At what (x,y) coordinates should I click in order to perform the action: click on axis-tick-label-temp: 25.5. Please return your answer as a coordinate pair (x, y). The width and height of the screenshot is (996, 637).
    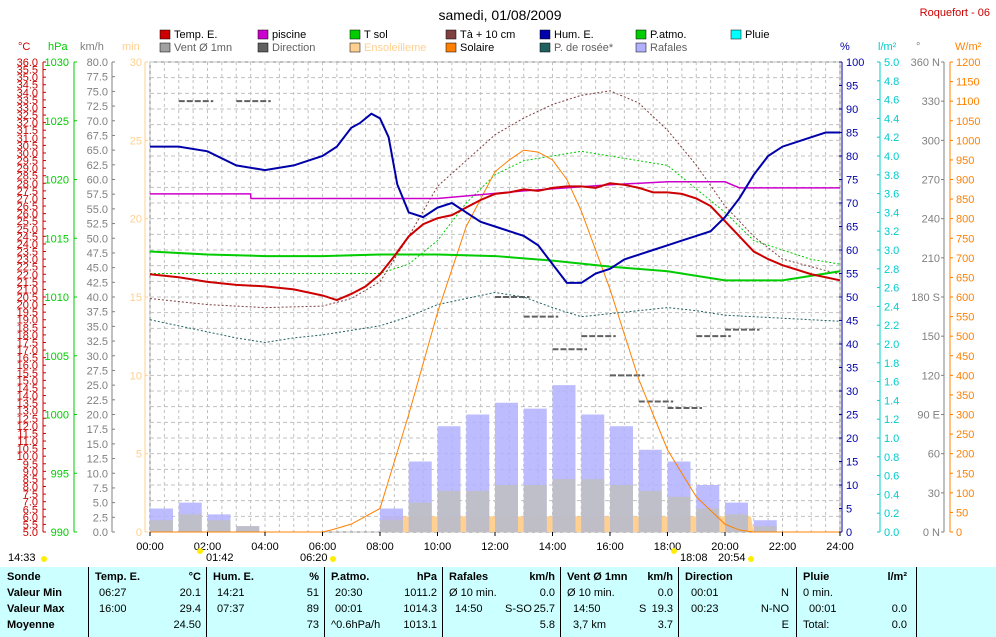
    Looking at the image, I should click on (27, 222).